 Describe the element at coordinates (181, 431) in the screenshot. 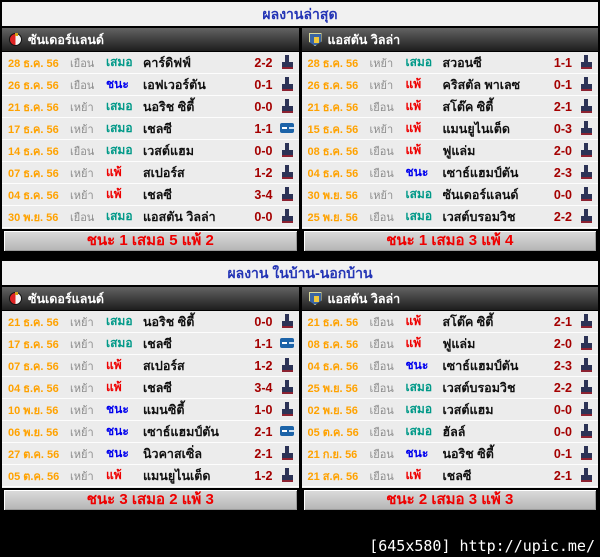

I see `opponent-name: เซาธ์แฮมป์ตัน` at that location.